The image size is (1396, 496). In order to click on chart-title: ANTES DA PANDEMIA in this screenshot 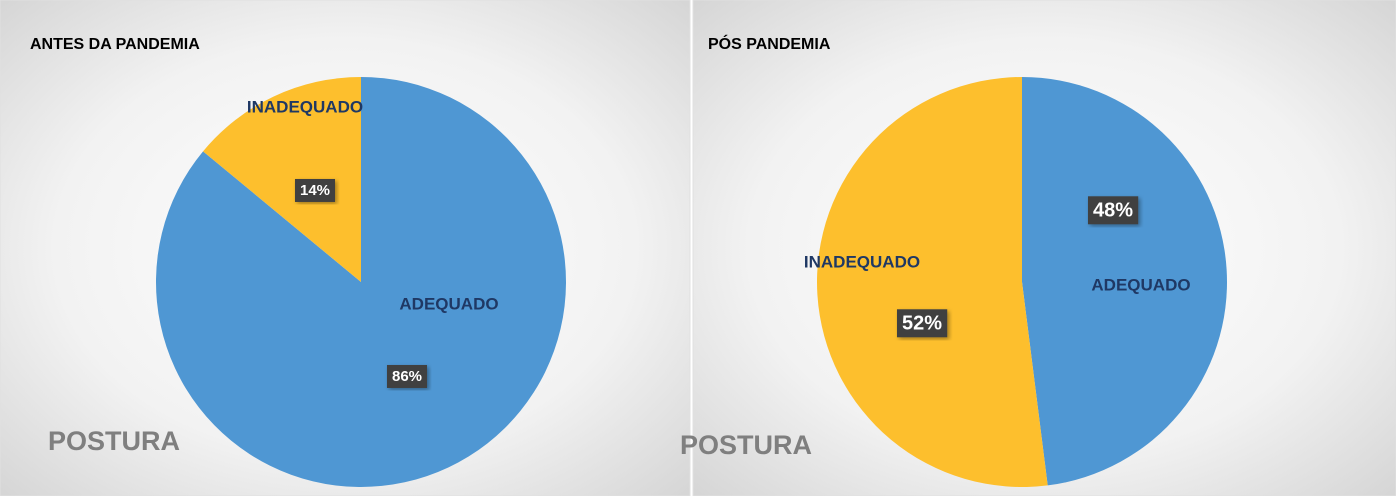, I will do `click(115, 44)`.